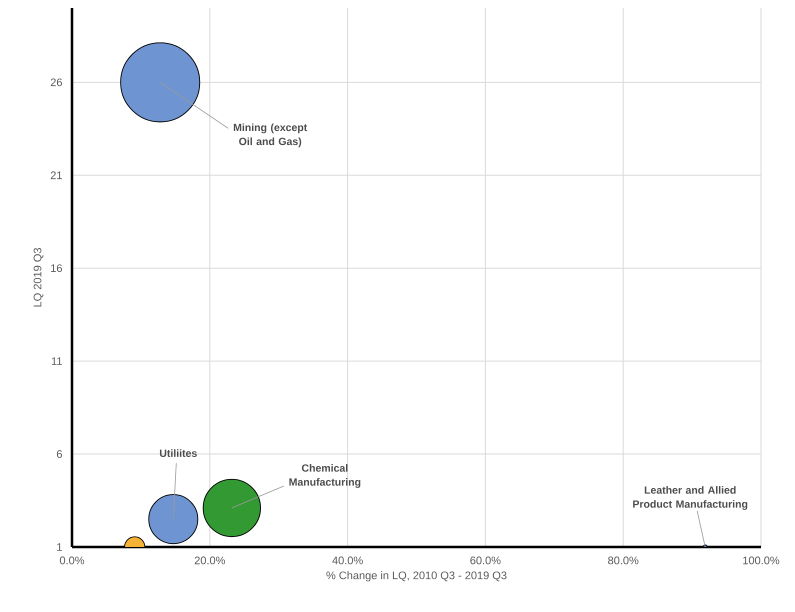 This screenshot has width=795, height=612. Describe the element at coordinates (56, 82) in the screenshot. I see `y-tick-label: 26` at that location.